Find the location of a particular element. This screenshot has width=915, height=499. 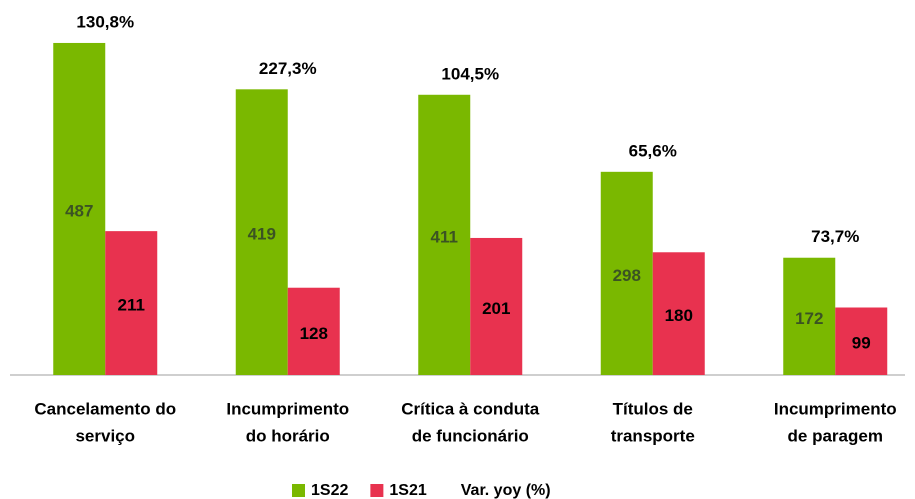

bar-value-label: 487 is located at coordinates (79, 210).